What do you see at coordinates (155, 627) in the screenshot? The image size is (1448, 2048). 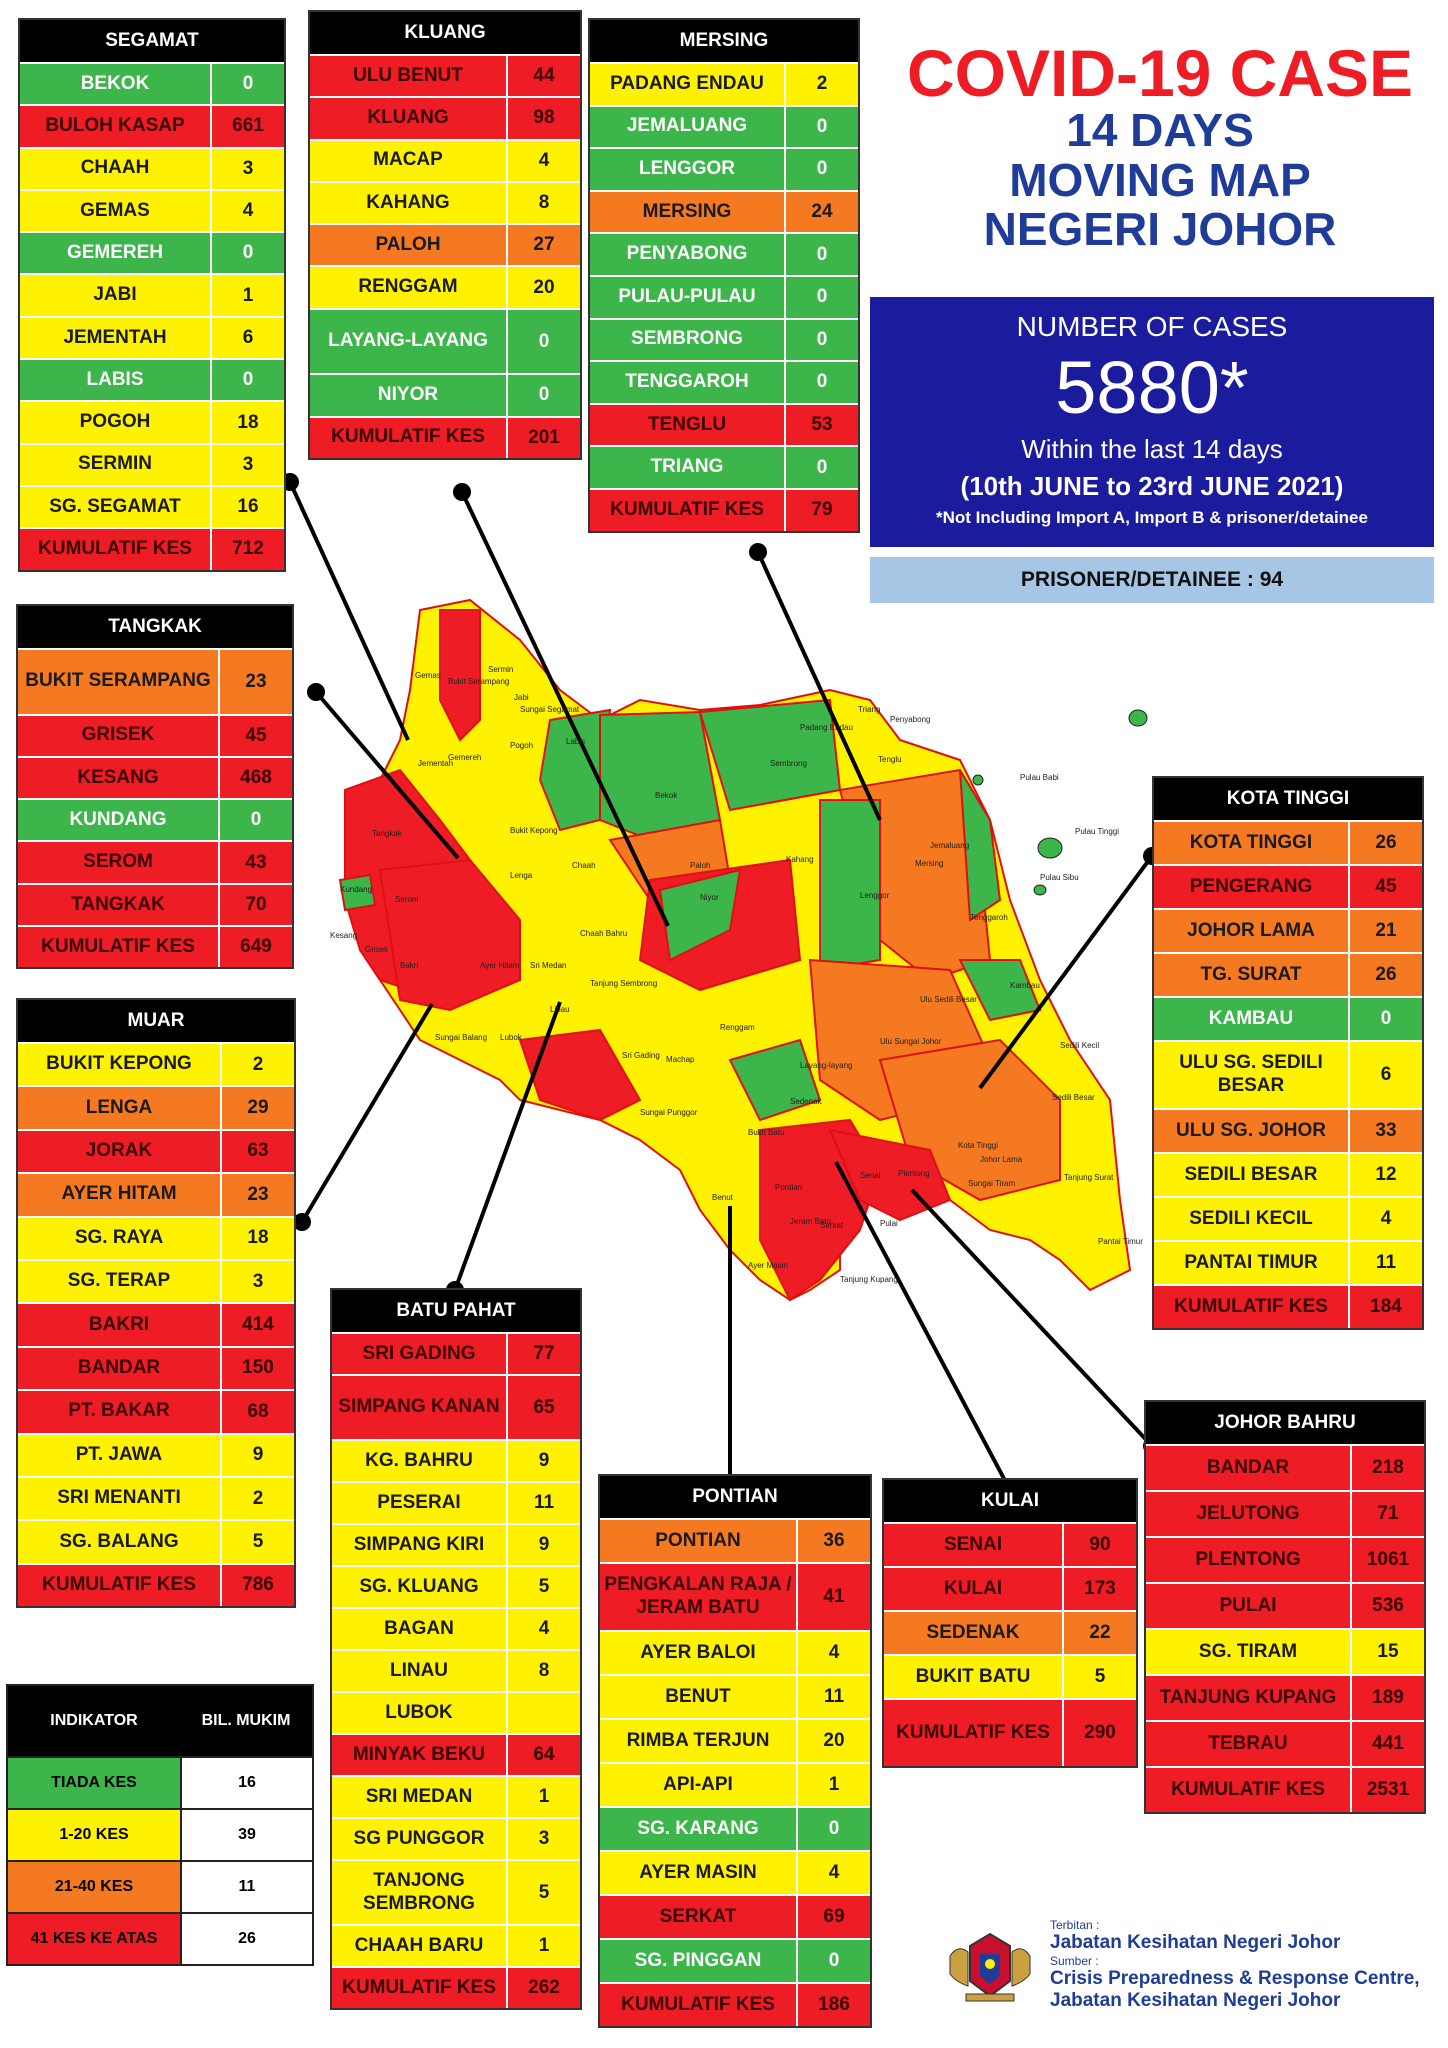 I see `district-header: TANGKAK` at bounding box center [155, 627].